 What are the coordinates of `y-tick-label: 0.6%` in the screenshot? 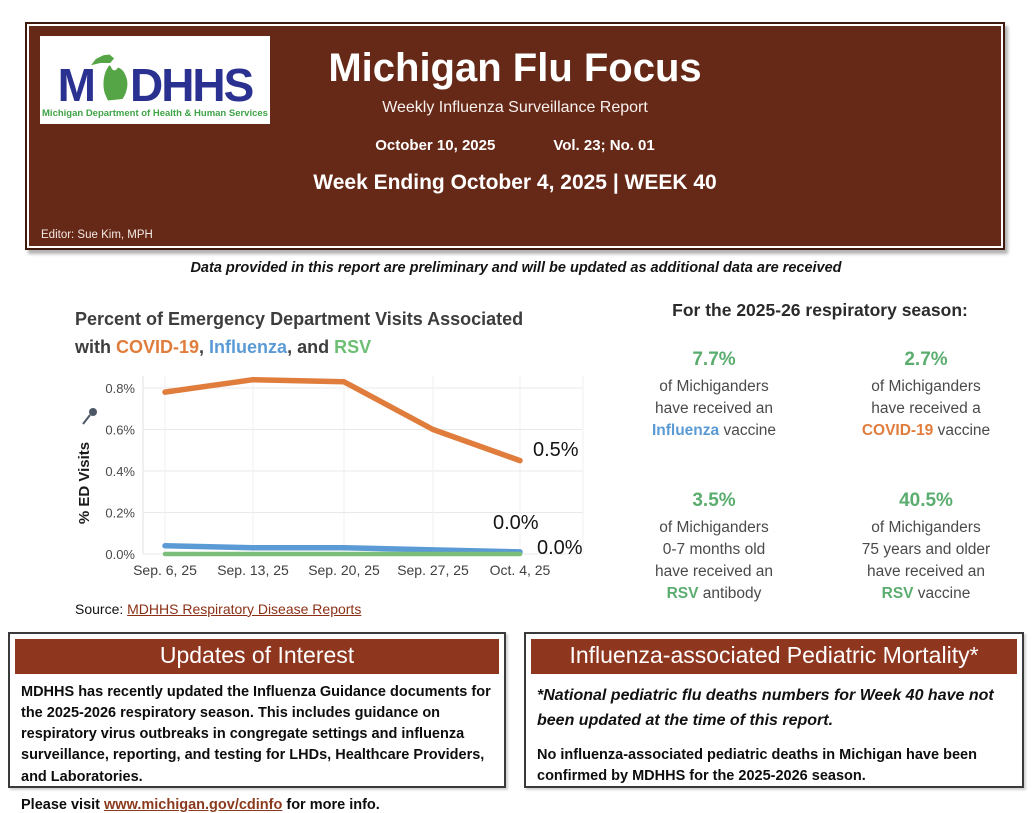 It's located at (120, 429).